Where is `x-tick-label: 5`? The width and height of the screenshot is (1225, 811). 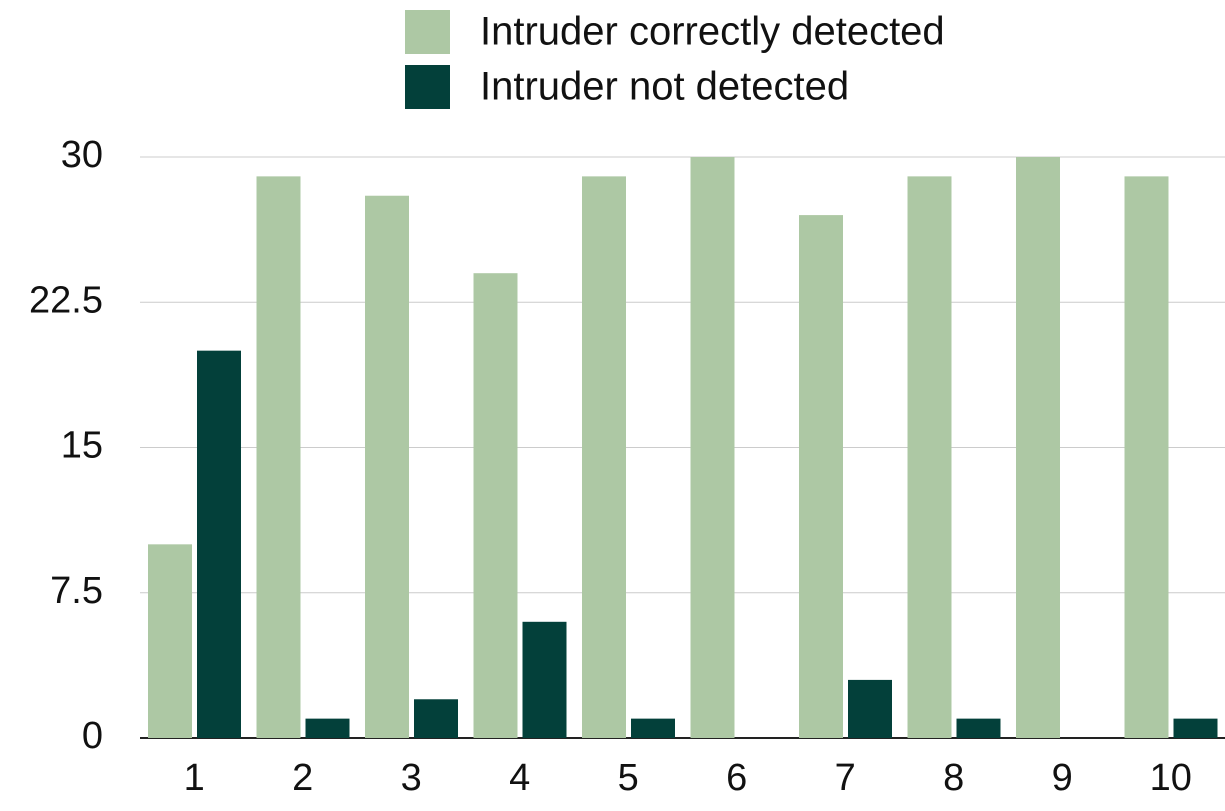
x-tick-label: 5 is located at coordinates (628, 778).